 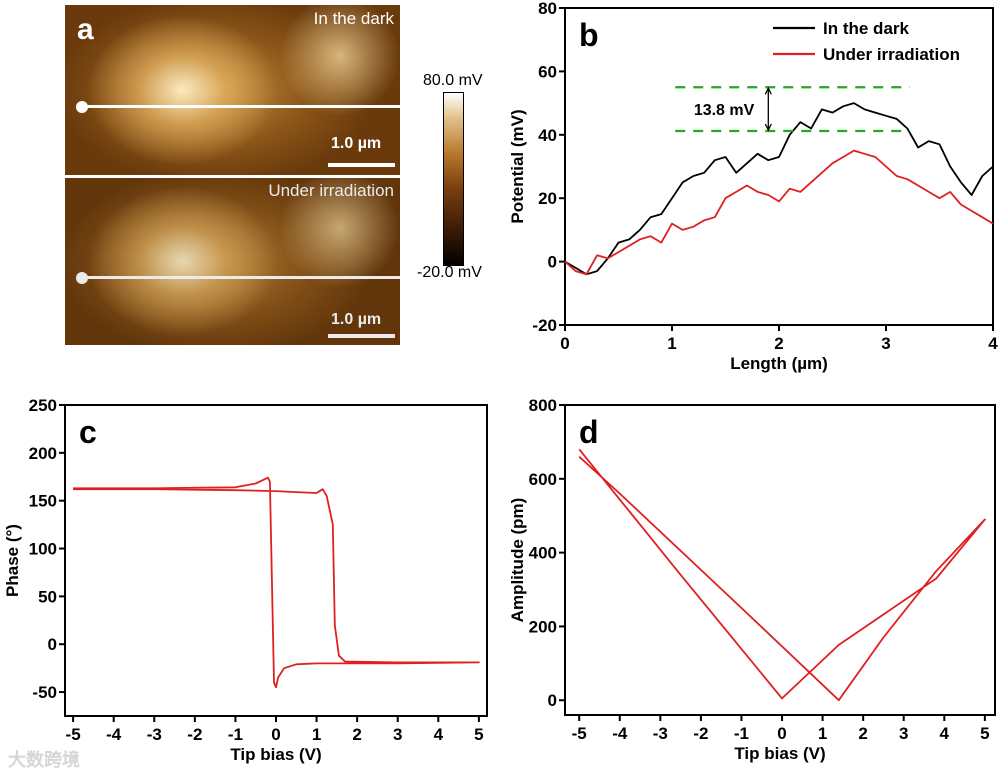 What do you see at coordinates (276, 582) in the screenshot?
I see `series-line-phase-loop` at bounding box center [276, 582].